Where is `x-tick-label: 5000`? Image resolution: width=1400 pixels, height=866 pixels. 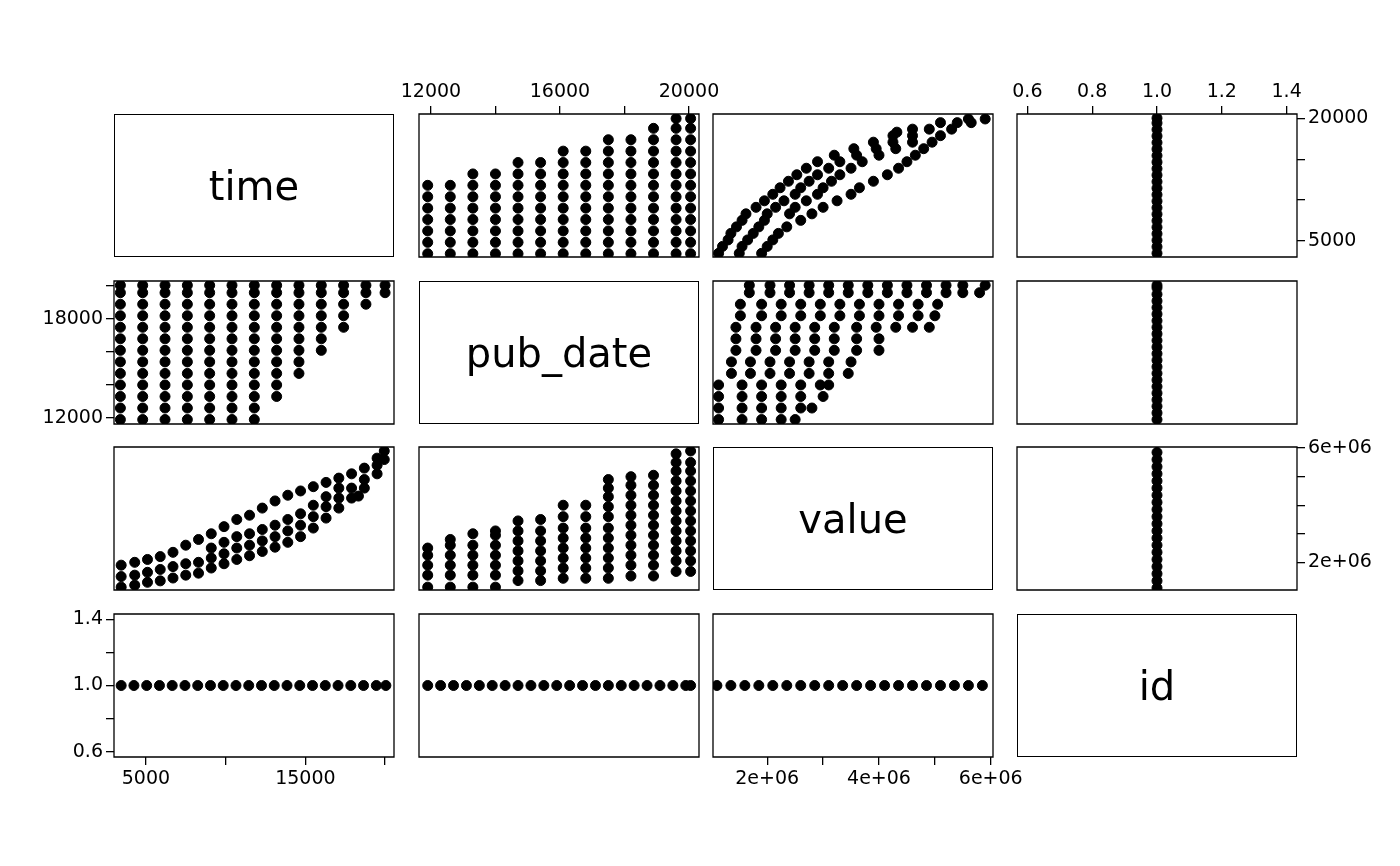 x-tick-label: 5000 is located at coordinates (146, 777).